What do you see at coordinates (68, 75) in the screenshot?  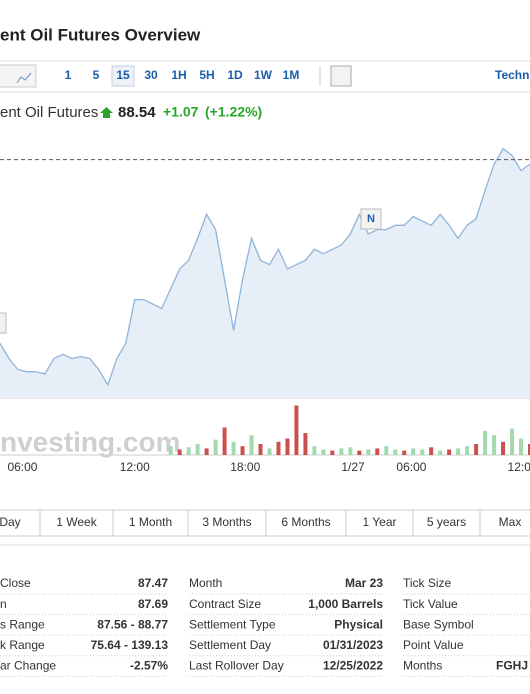 I see `interval-button: 1` at bounding box center [68, 75].